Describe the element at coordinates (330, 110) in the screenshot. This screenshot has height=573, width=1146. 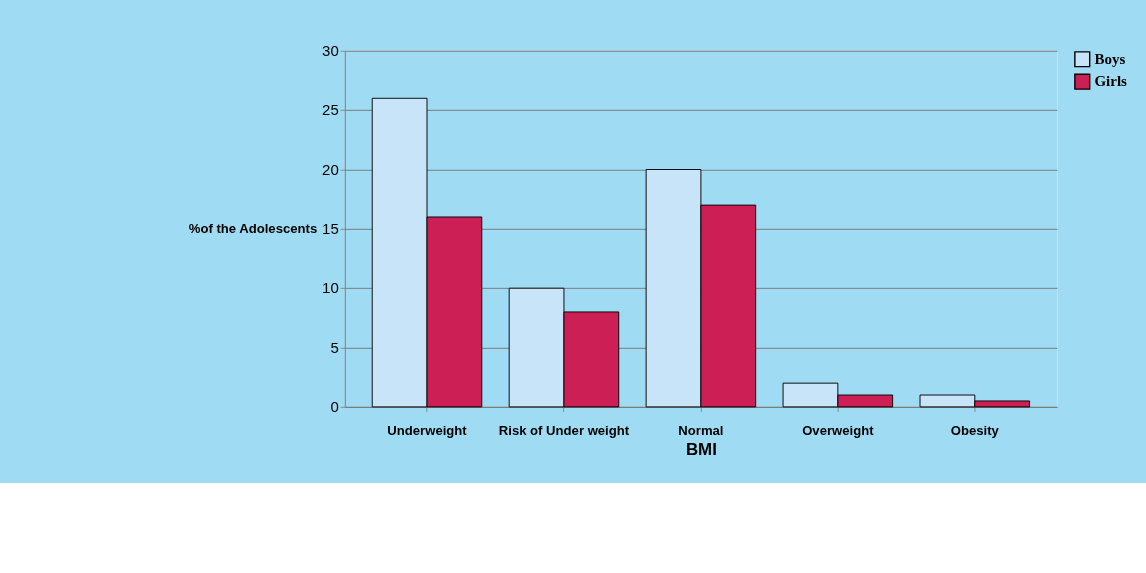
I see `y-tick-label: 25` at that location.